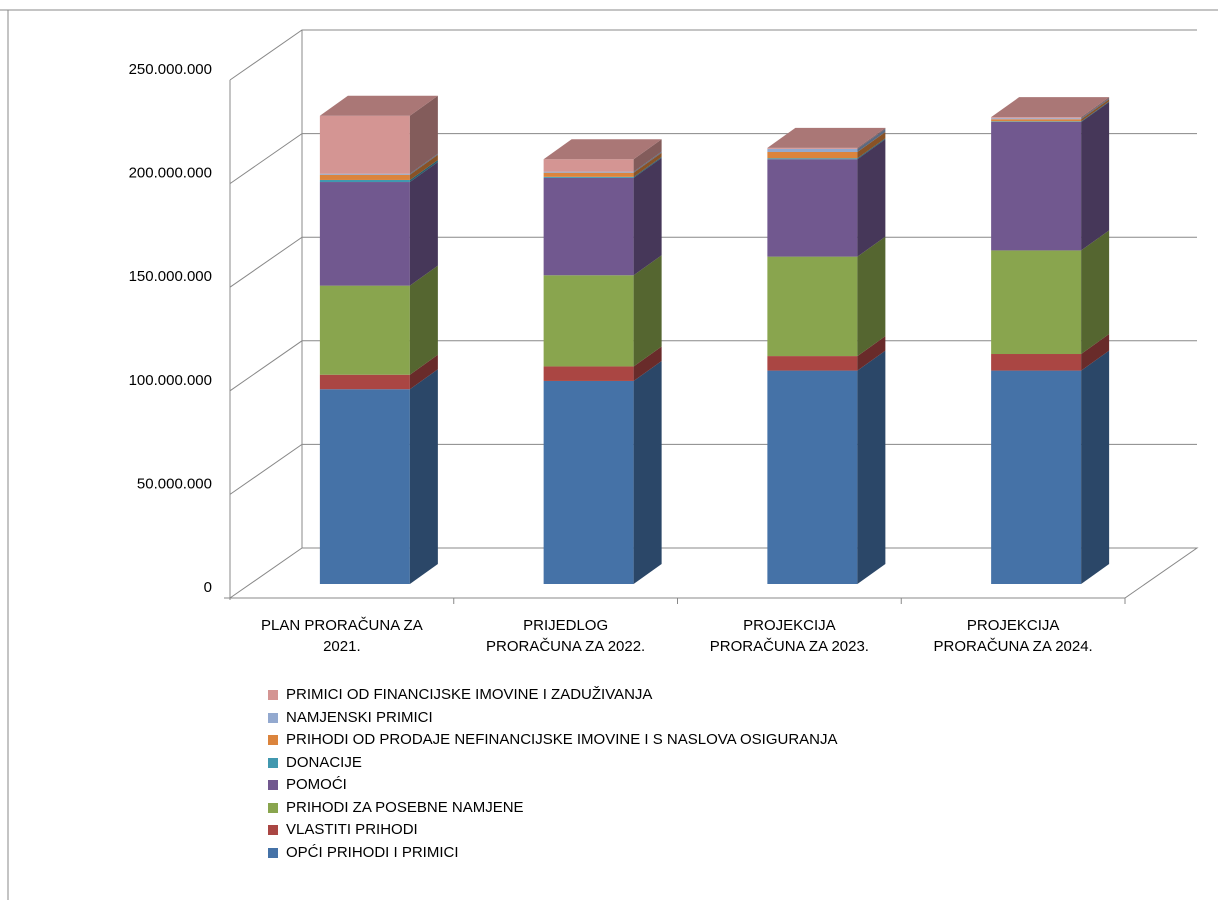  Describe the element at coordinates (565, 646) in the screenshot. I see `x-tick-label: PRORAČUNA ZA 2022.` at that location.